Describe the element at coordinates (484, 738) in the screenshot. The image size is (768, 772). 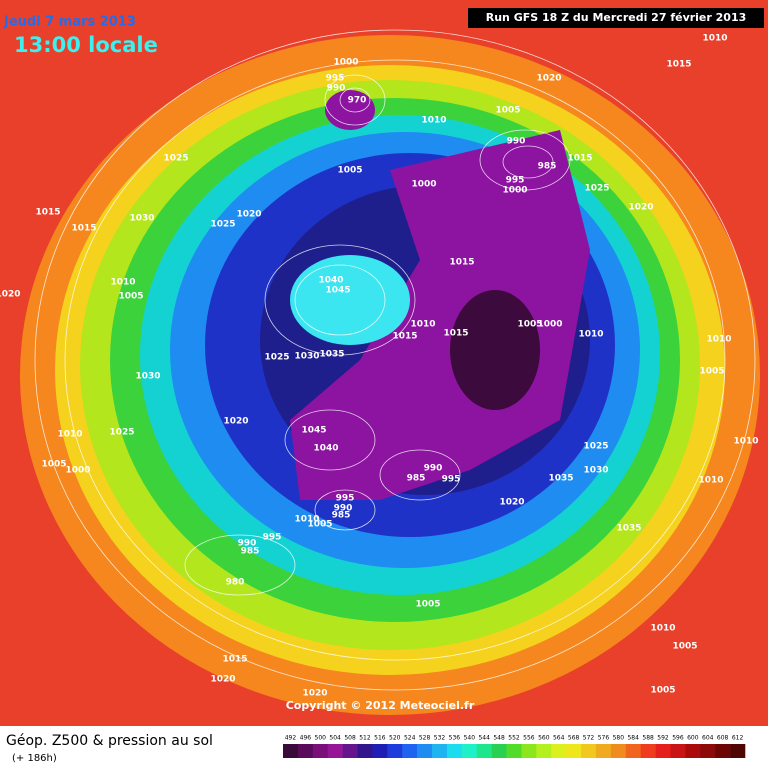
I see `colorbar-label: 544` at that location.